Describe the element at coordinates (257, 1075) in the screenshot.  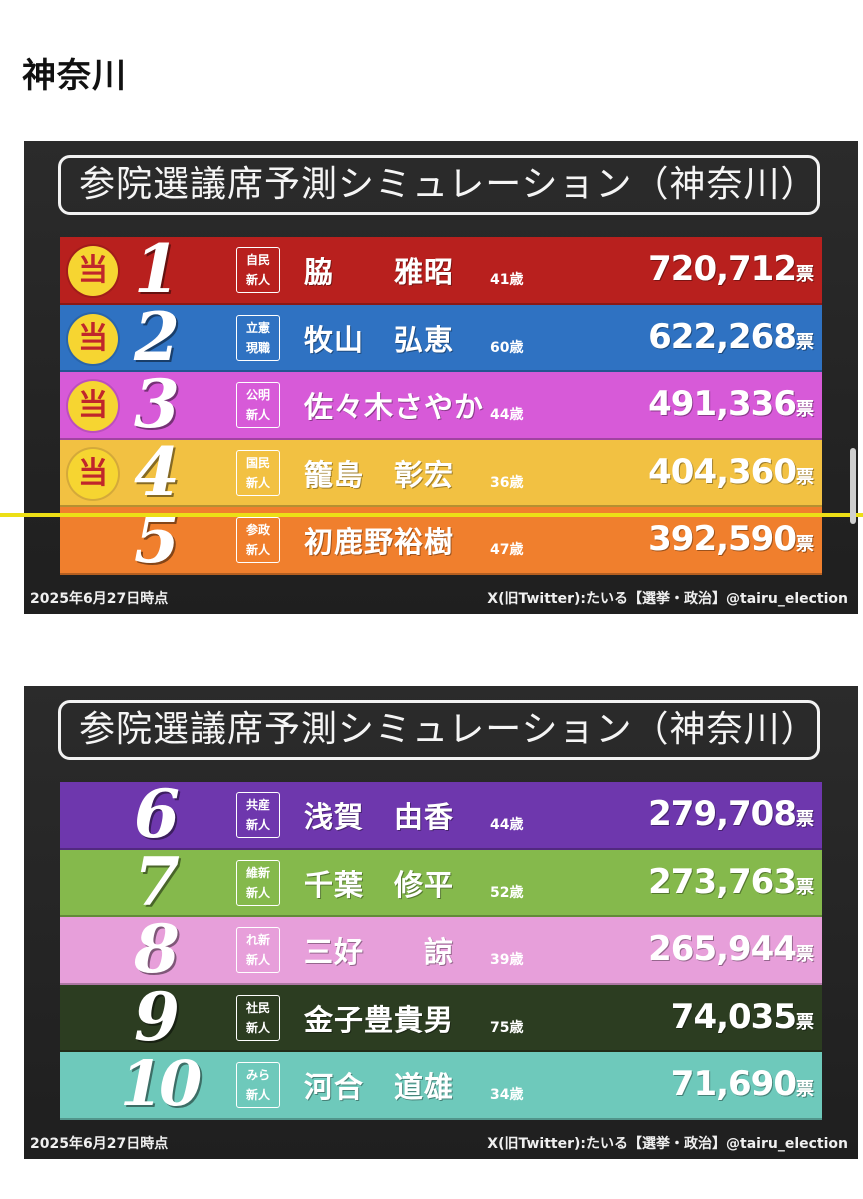
I see `party-name: みら` at that location.